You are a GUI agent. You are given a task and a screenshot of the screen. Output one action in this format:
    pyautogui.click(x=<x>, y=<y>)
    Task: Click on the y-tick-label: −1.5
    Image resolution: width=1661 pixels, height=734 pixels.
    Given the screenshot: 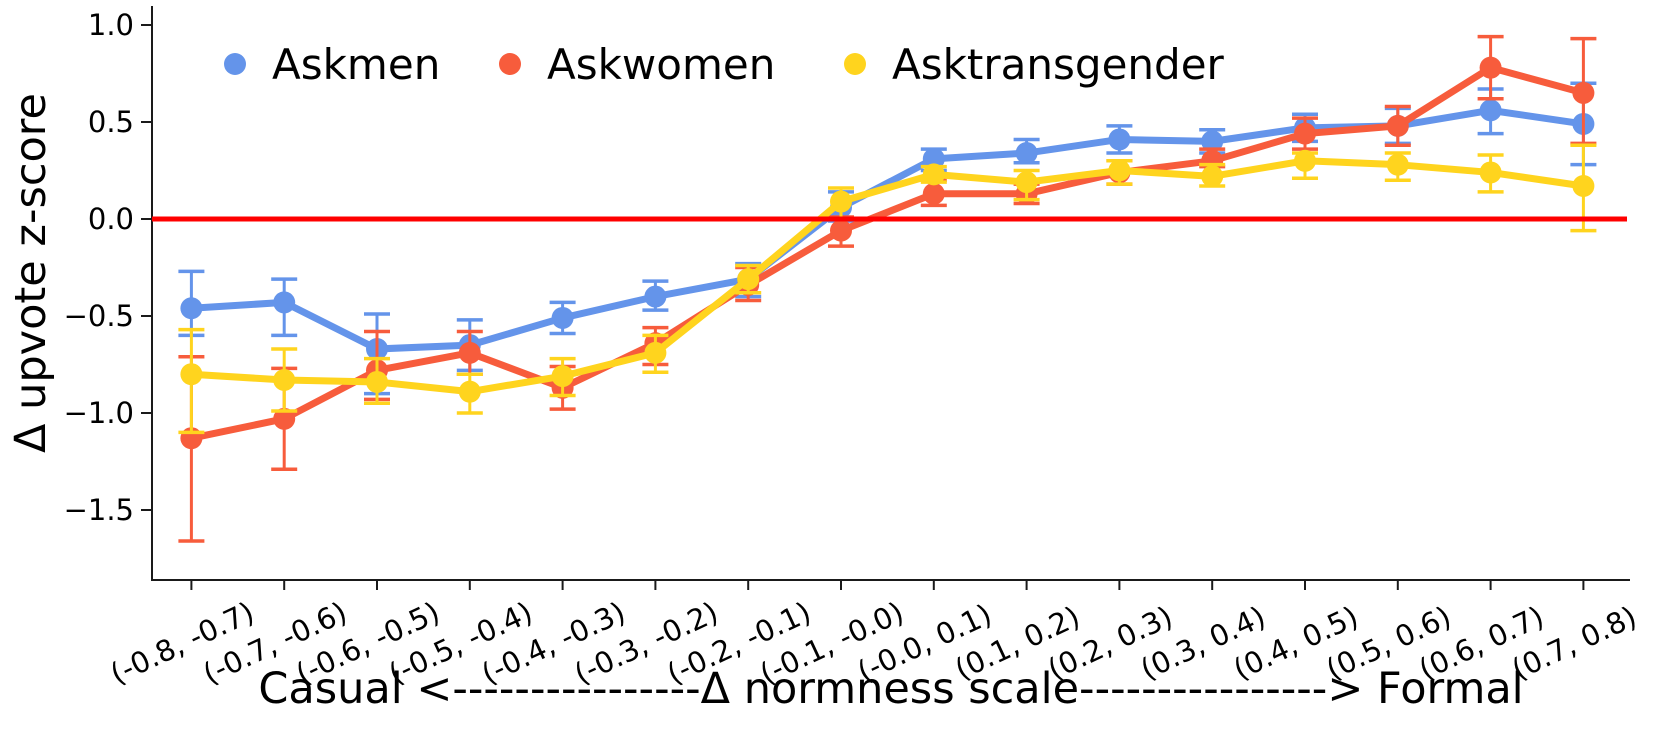 What is the action you would take?
    pyautogui.click(x=99, y=510)
    